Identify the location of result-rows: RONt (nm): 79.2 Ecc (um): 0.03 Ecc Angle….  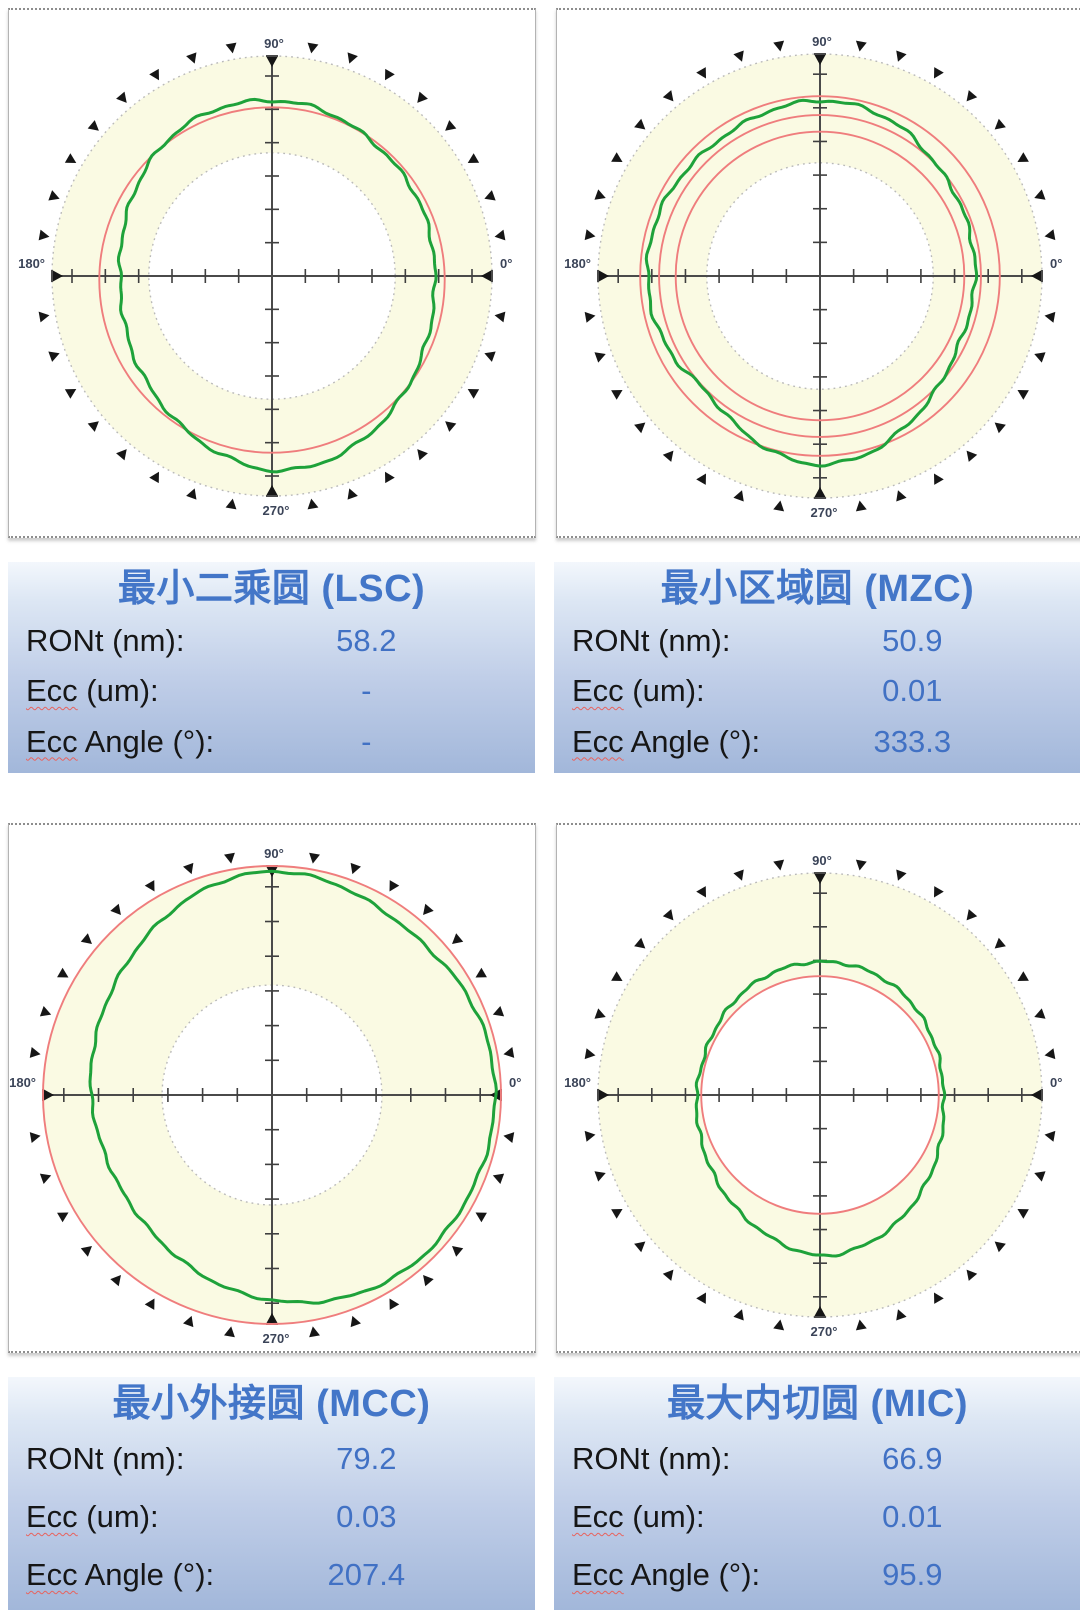
(271, 1517).